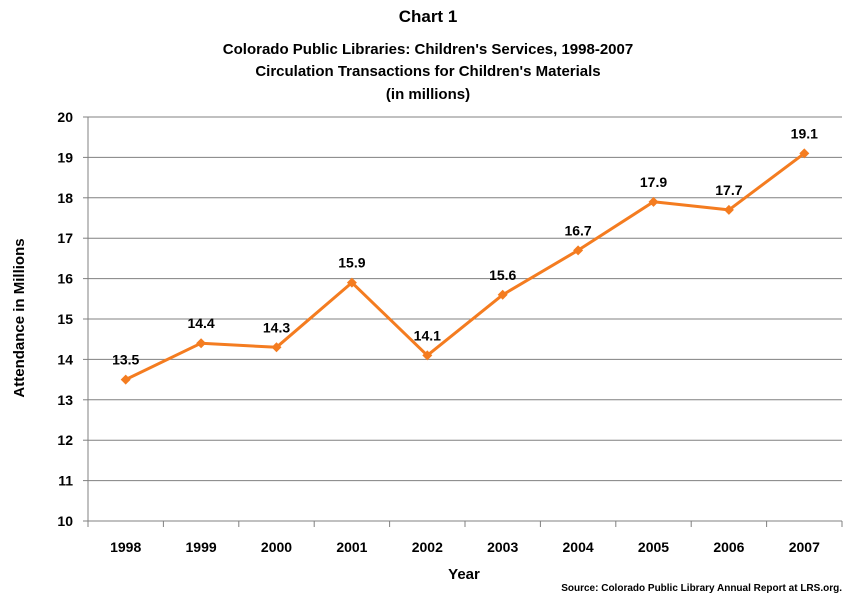  I want to click on x-tick-labels: 1998 1999 2000 2001 2002 2003 2004 2005 2006 2007, so click(465, 547).